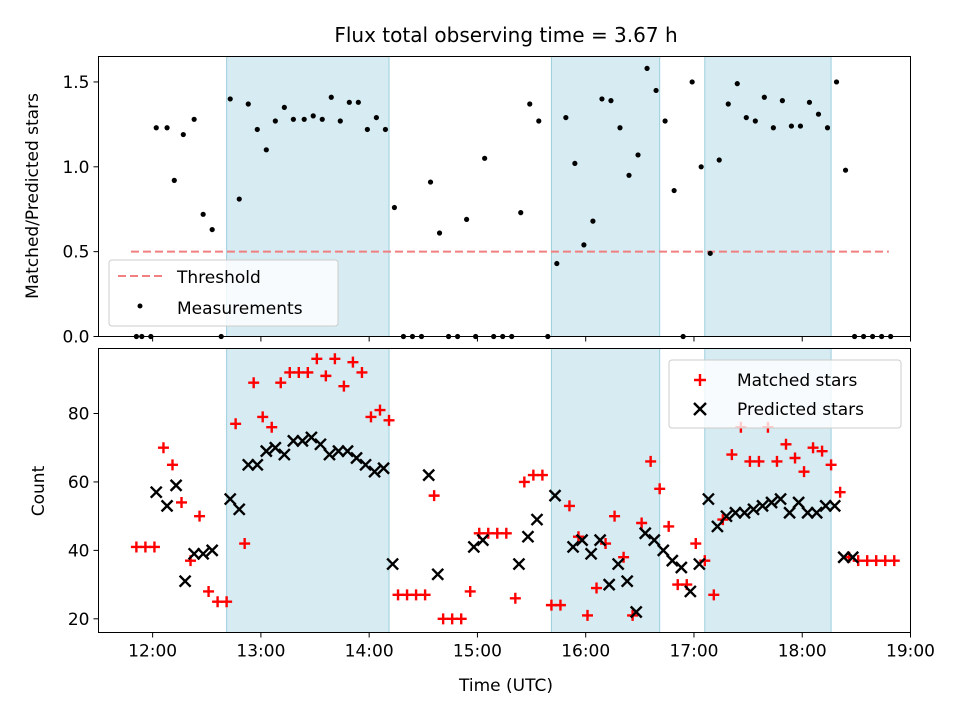 The width and height of the screenshot is (960, 724). Describe the element at coordinates (585, 652) in the screenshot. I see `x-tick-label: 16:00` at that location.